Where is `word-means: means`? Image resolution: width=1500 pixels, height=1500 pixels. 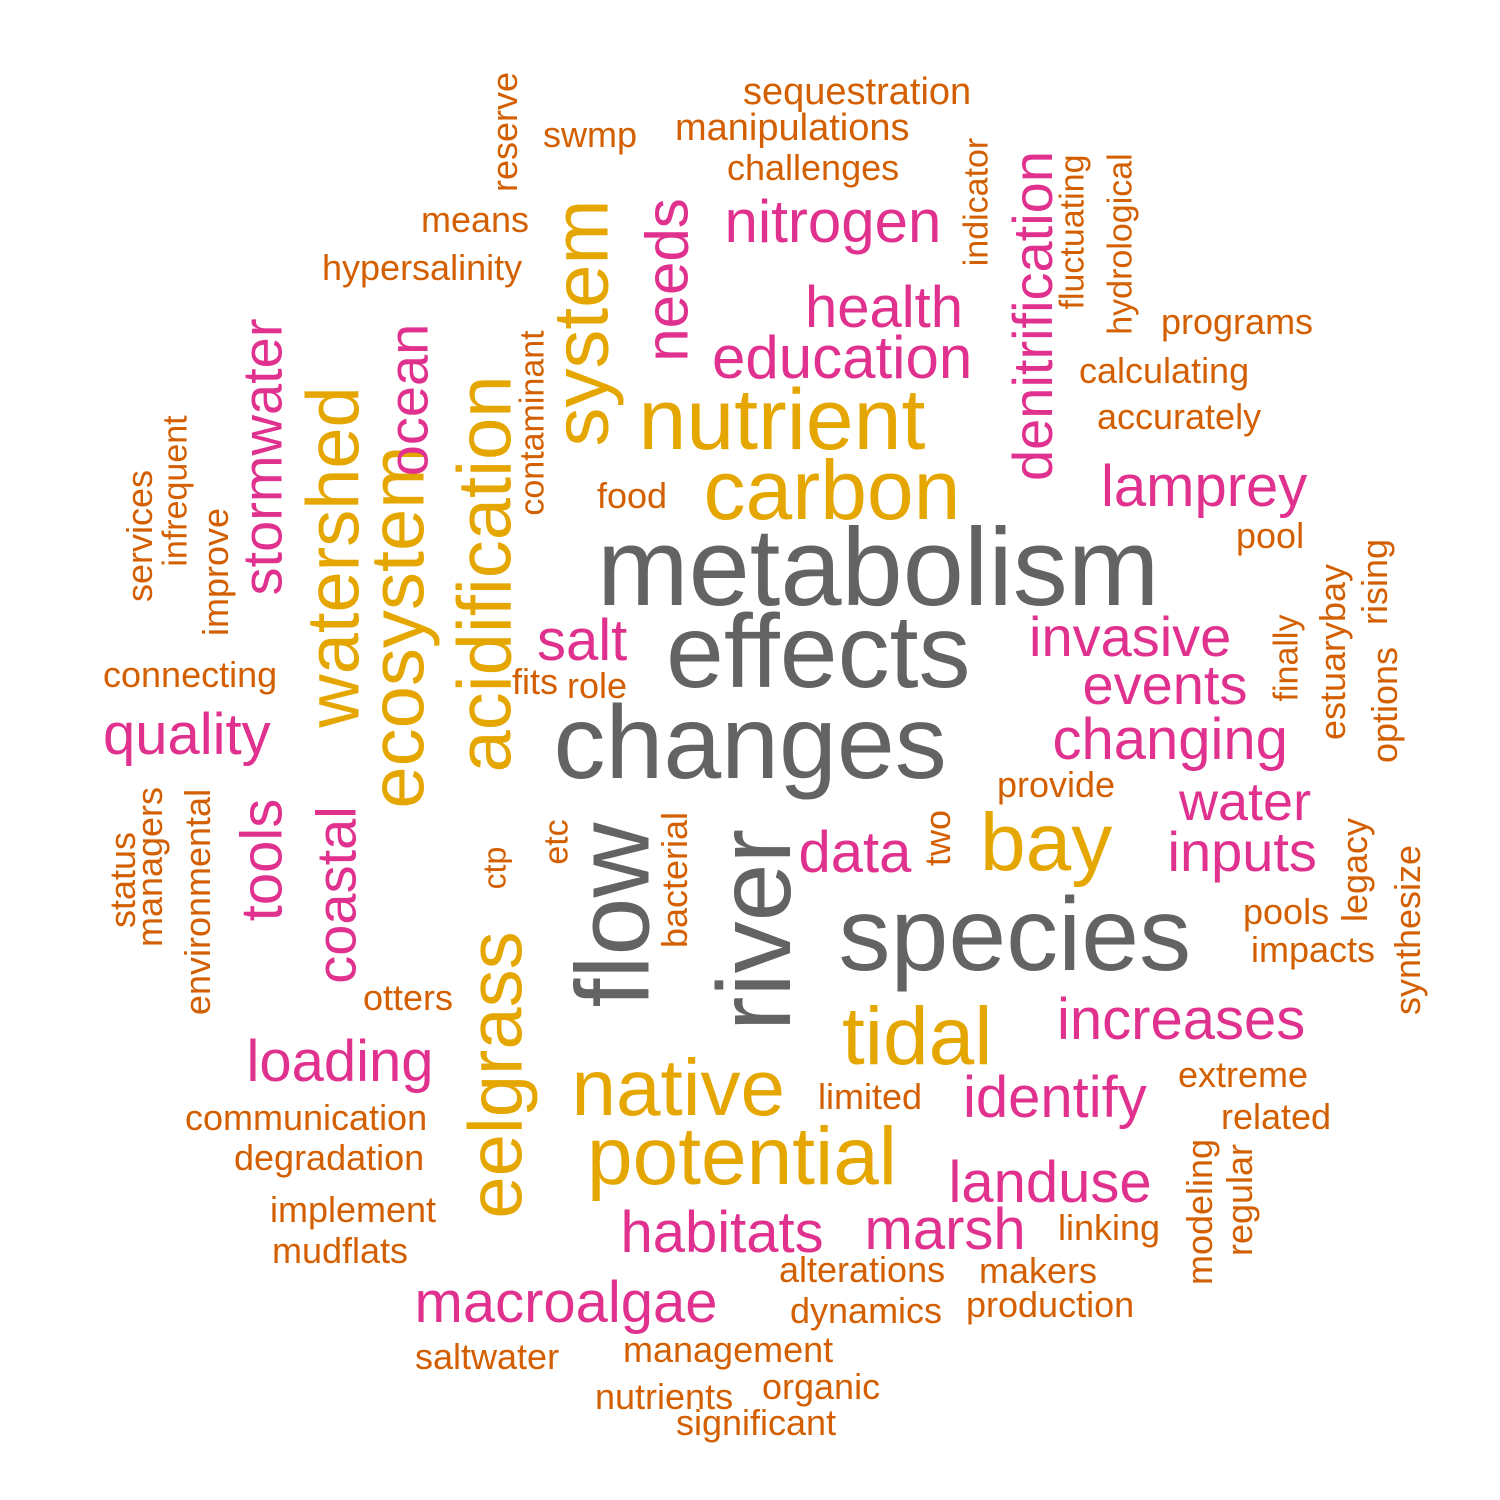 word-means: means is located at coordinates (475, 219).